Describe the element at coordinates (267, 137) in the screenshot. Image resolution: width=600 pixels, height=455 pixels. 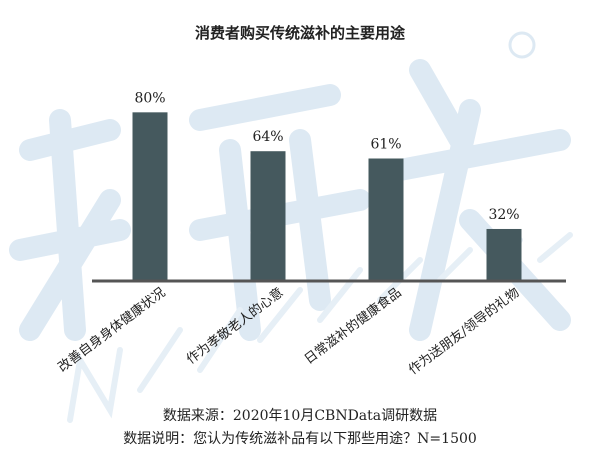
I see `data-label: 64%` at that location.